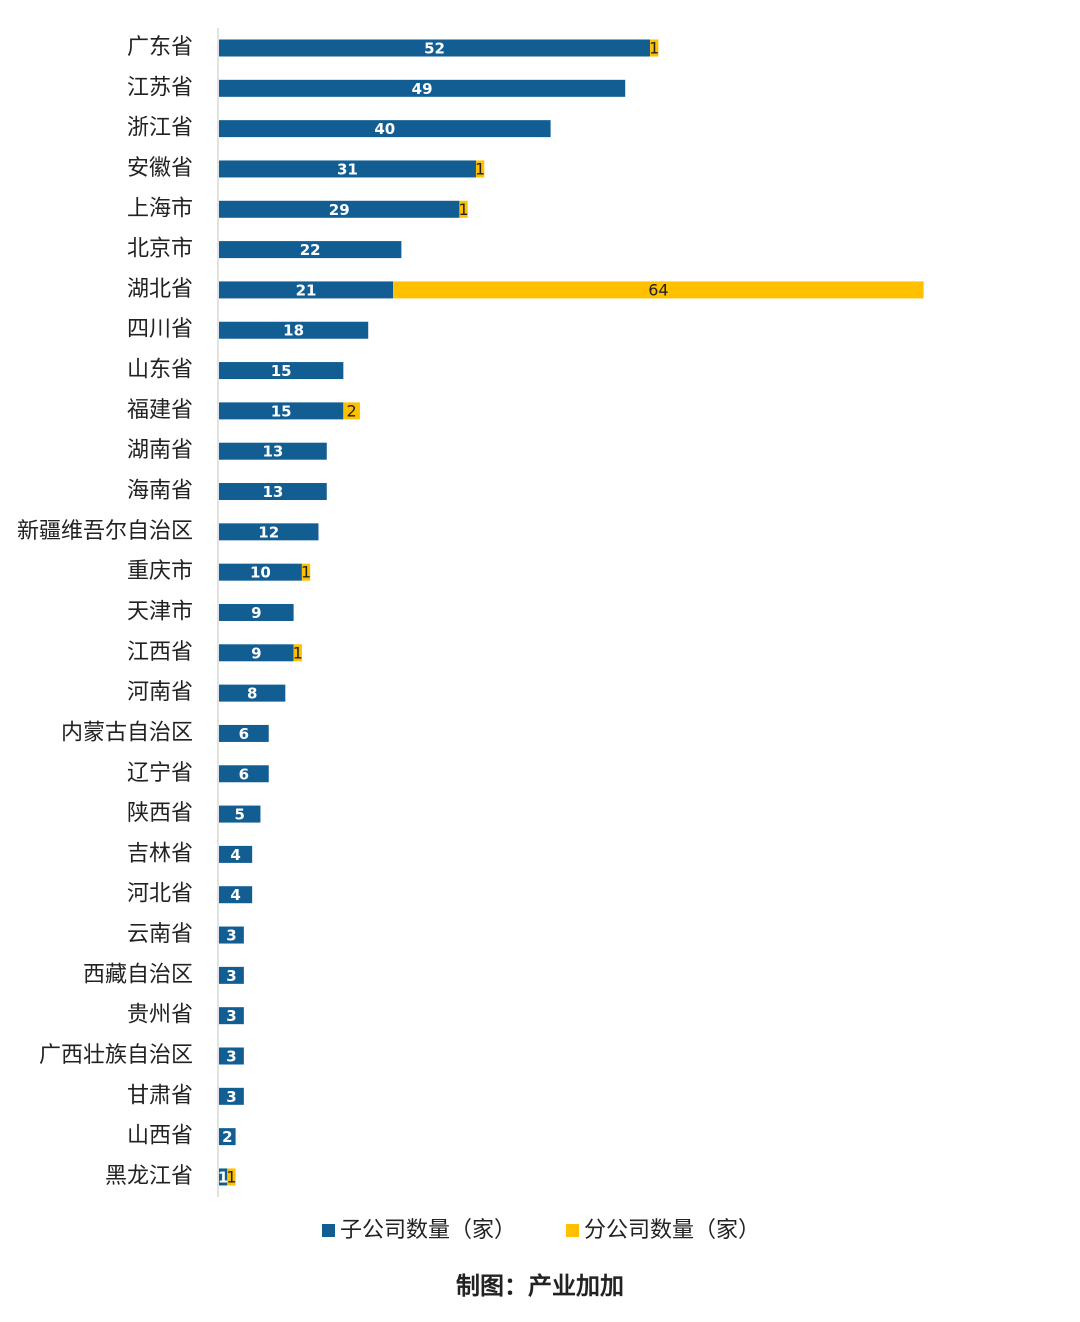 Image resolution: width=1080 pixels, height=1322 pixels. Describe the element at coordinates (160, 370) in the screenshot. I see `y-tick-label: 山东省` at that location.